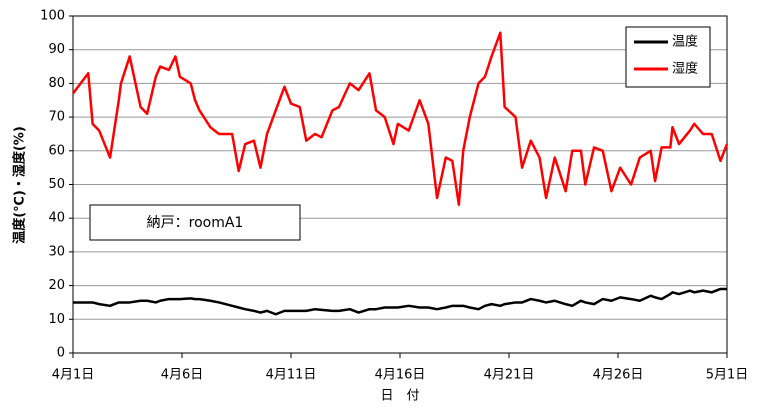 The height and width of the screenshot is (407, 757). What do you see at coordinates (618, 375) in the screenshot?
I see `x-tick-label: 4月26日` at bounding box center [618, 375].